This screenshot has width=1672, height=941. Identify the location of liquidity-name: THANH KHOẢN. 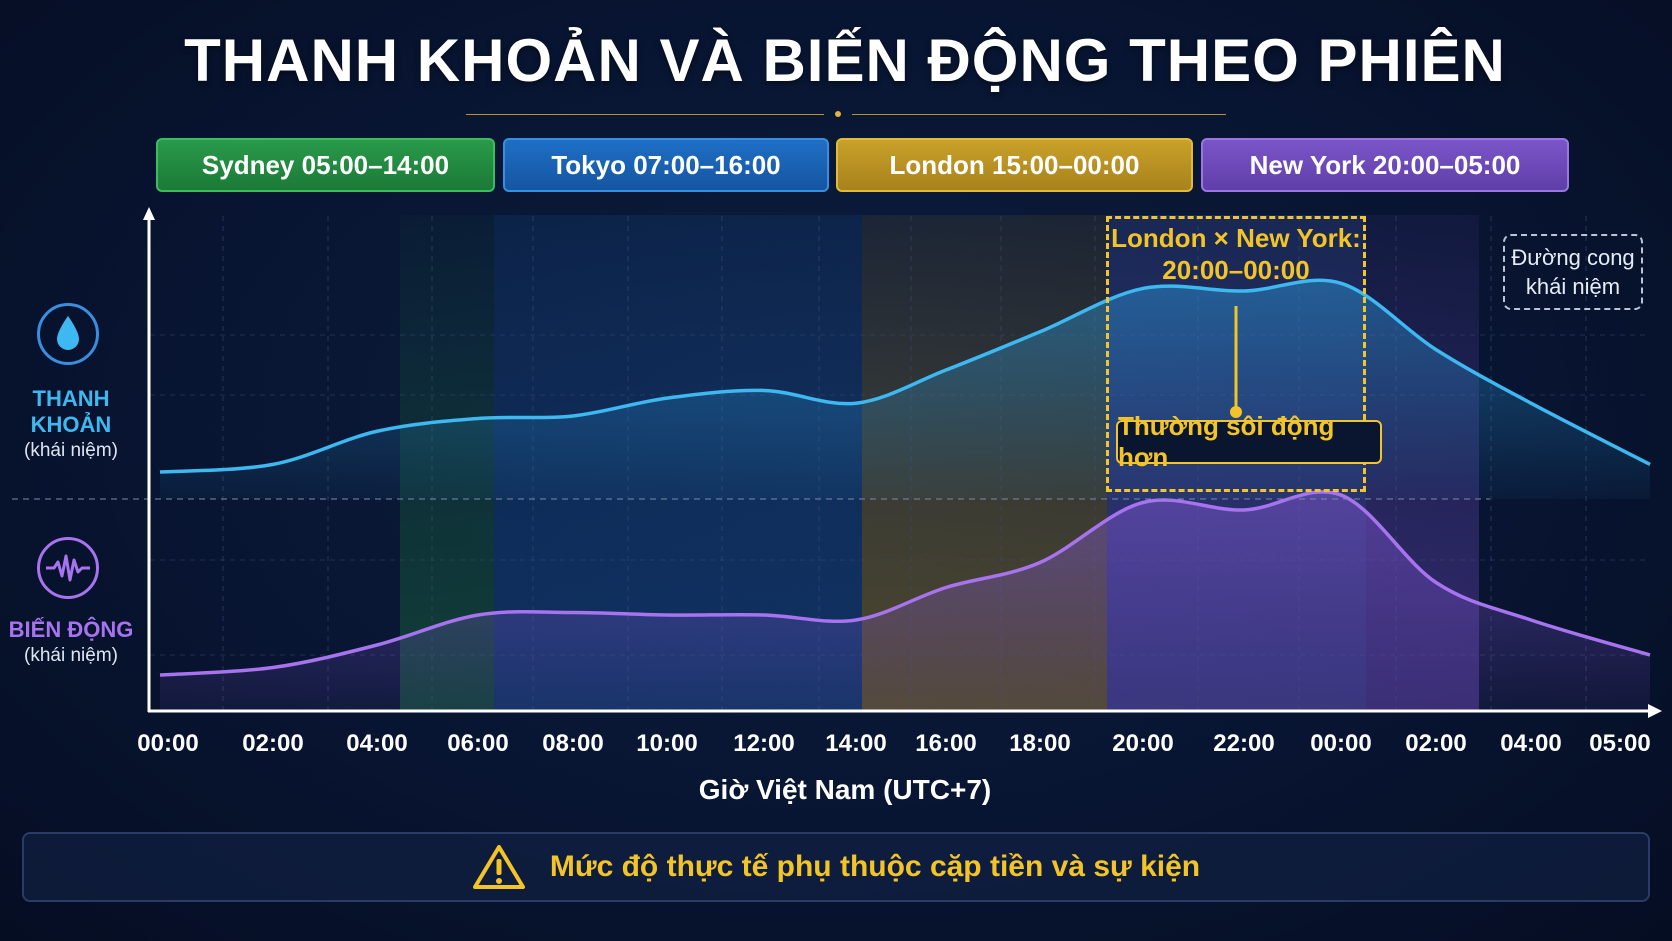
(71, 411).